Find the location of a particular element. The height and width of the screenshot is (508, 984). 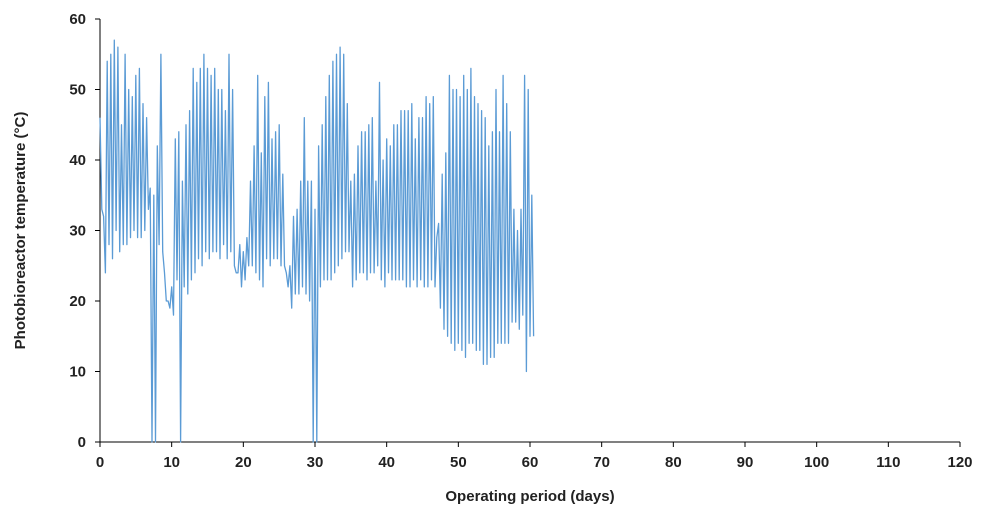

x-tick-label: 20 is located at coordinates (243, 462).